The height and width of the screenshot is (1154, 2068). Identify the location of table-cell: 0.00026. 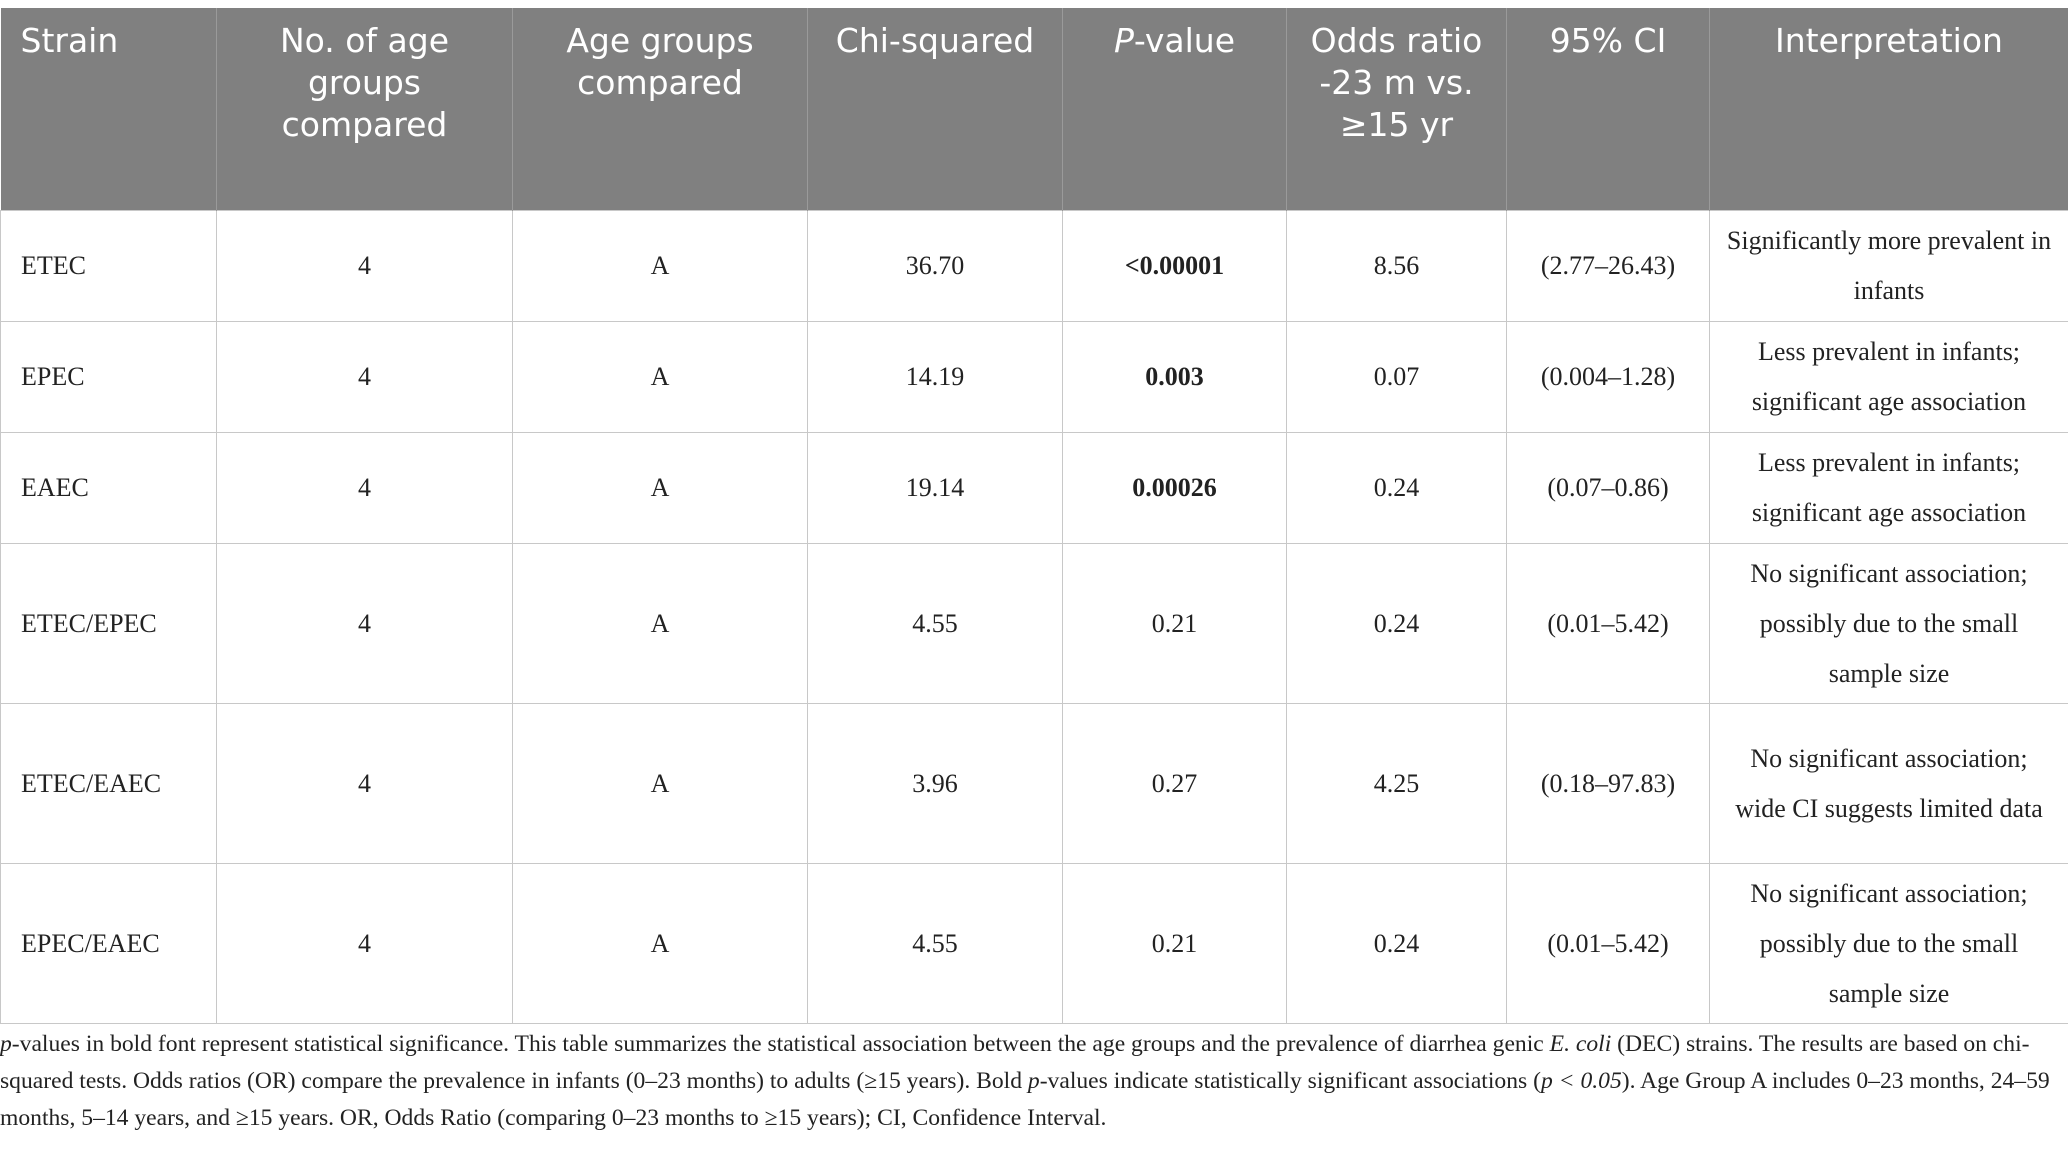
(1174, 488).